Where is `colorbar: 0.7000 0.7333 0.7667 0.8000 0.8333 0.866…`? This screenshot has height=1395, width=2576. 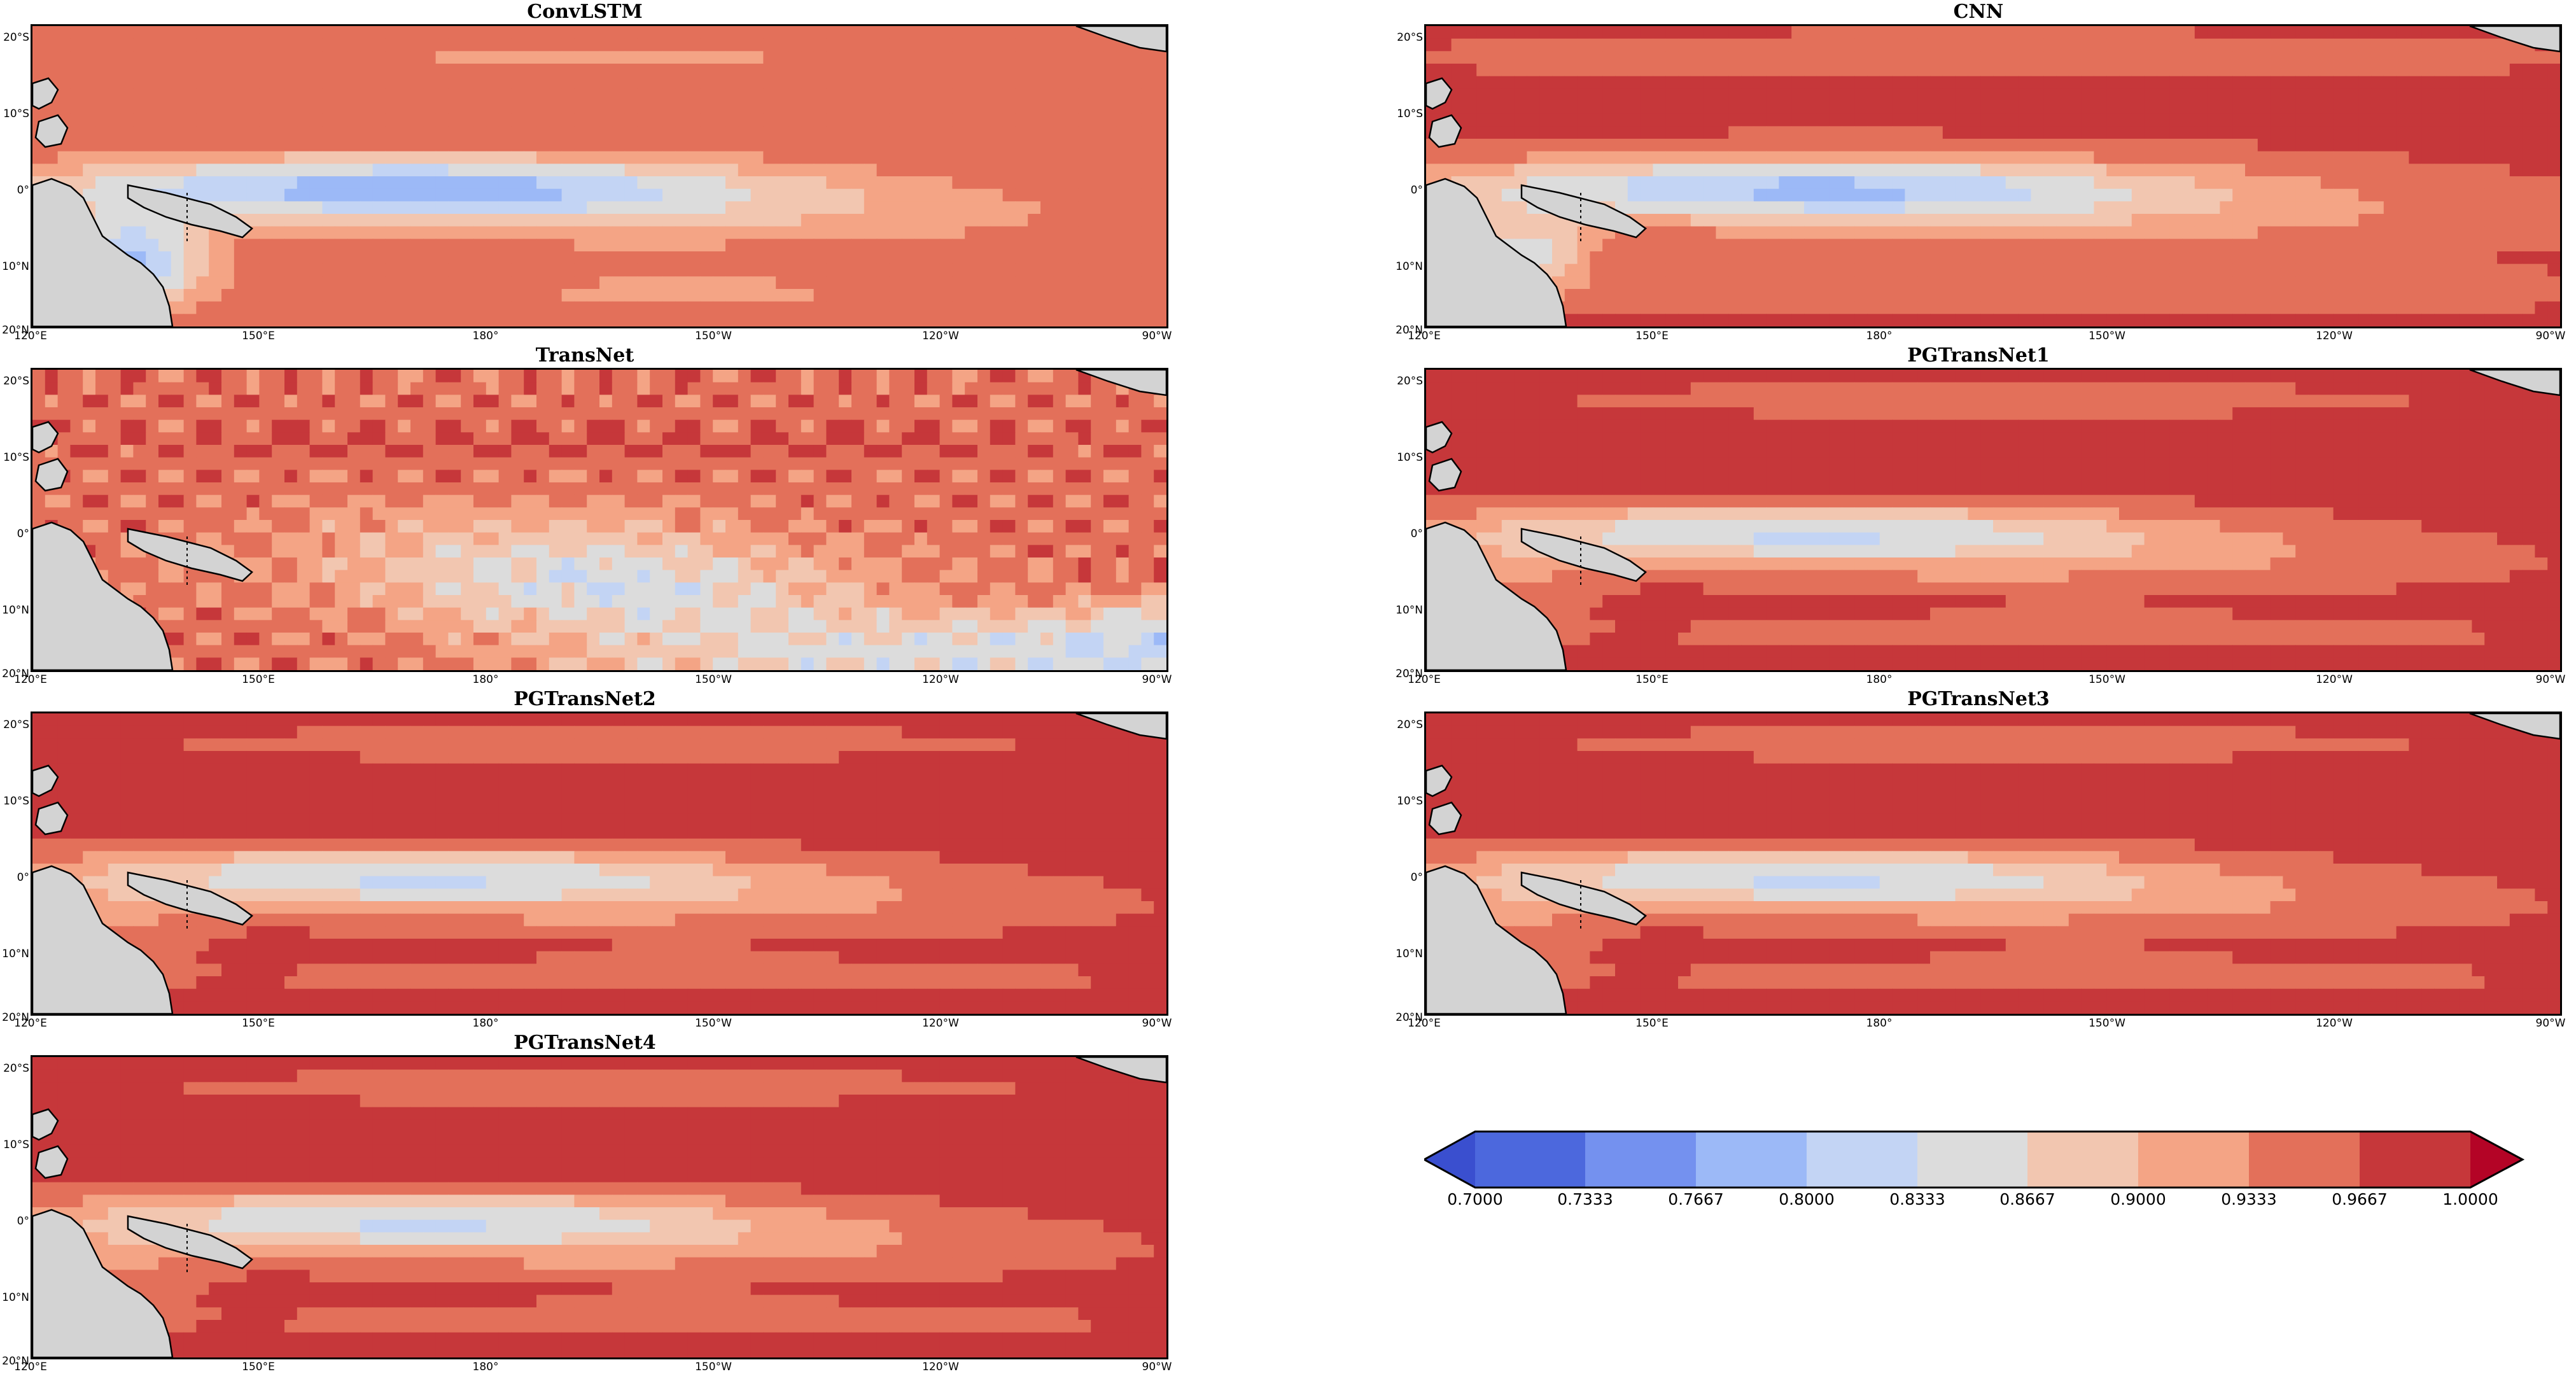
colorbar: 0.7000 0.7333 0.7667 0.8000 0.8333 0.866… is located at coordinates (1974, 1169).